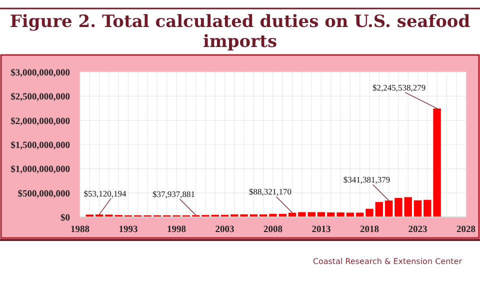 This screenshot has height=288, width=480. What do you see at coordinates (387, 261) in the screenshot?
I see `text: Coastal Research & Extension Center` at bounding box center [387, 261].